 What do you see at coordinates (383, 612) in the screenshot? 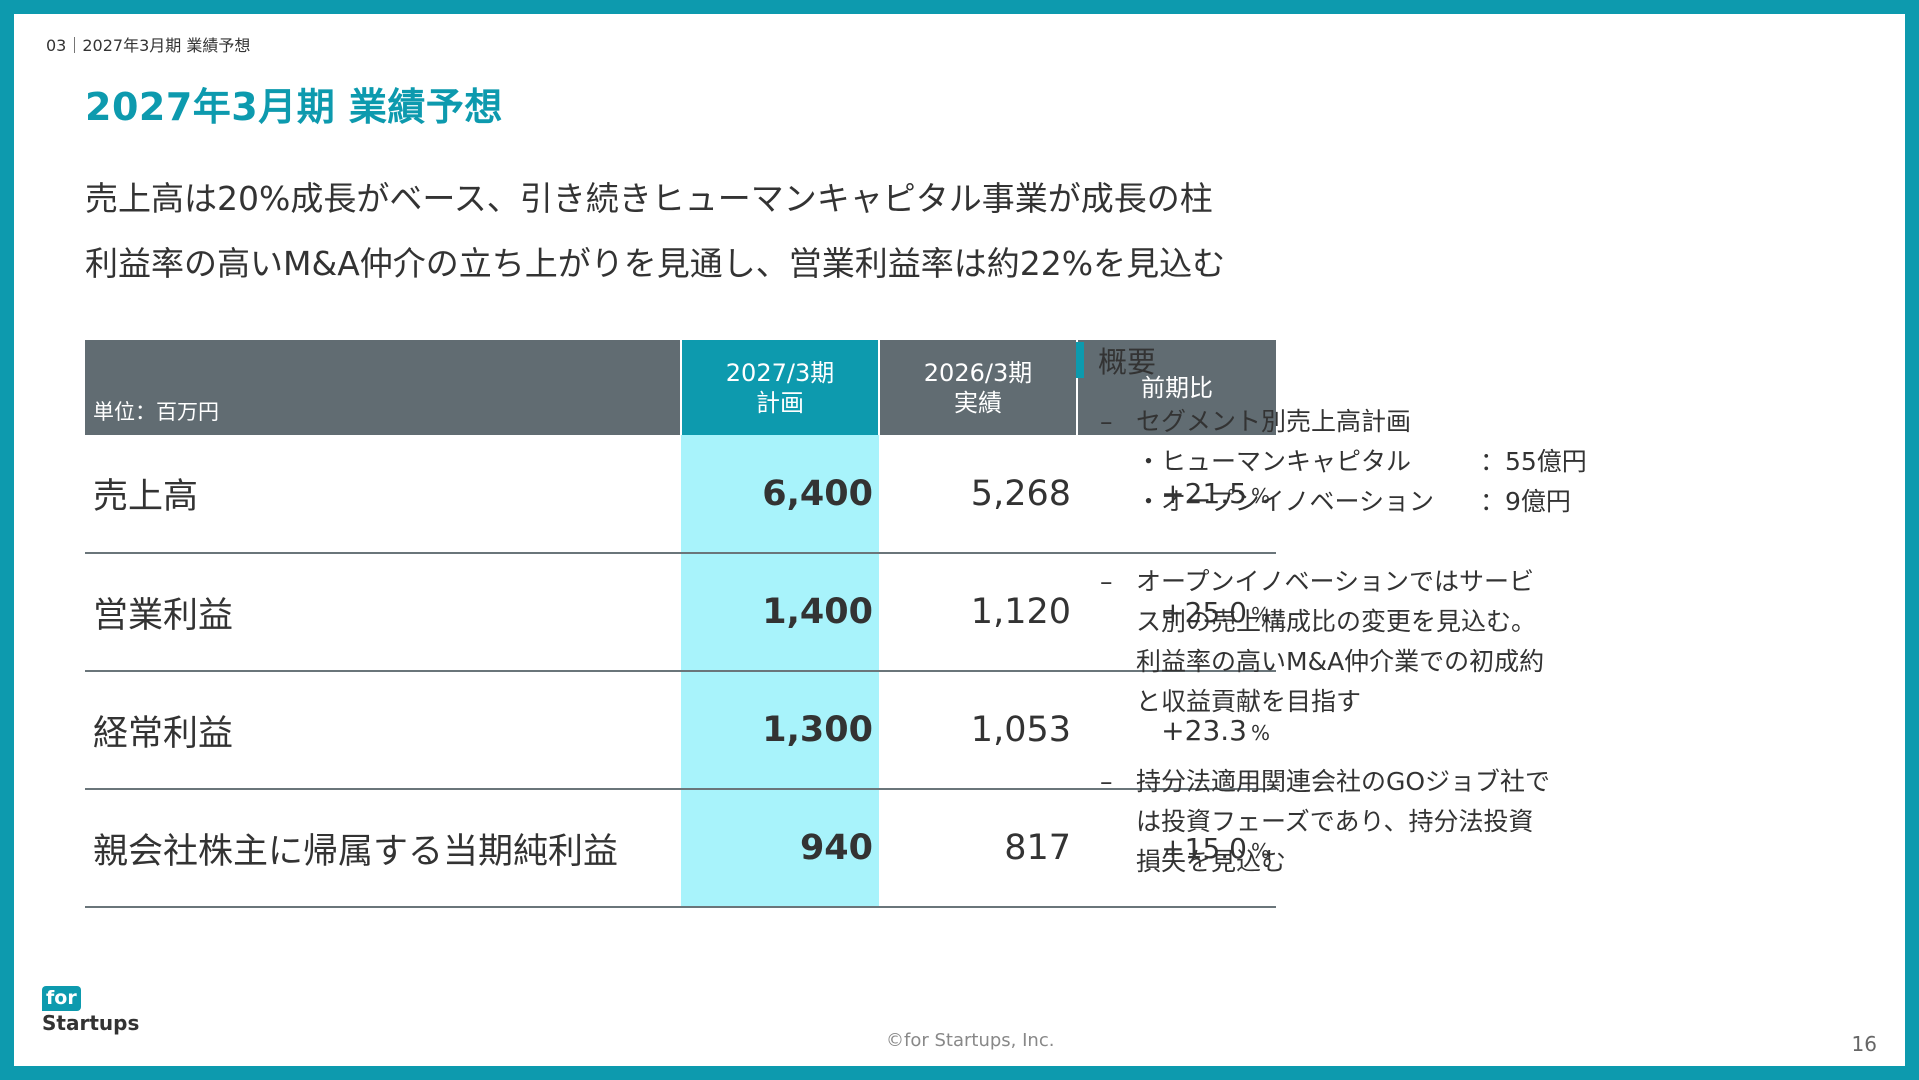
I see `row-label: 営業利益` at bounding box center [383, 612].